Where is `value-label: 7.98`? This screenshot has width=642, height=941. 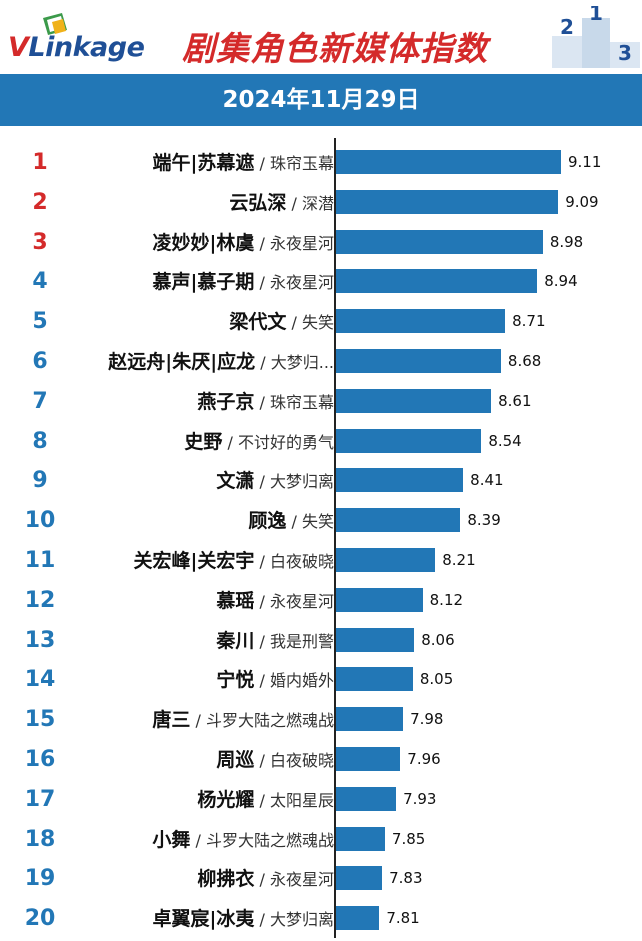
value-label: 7.98 is located at coordinates (427, 719).